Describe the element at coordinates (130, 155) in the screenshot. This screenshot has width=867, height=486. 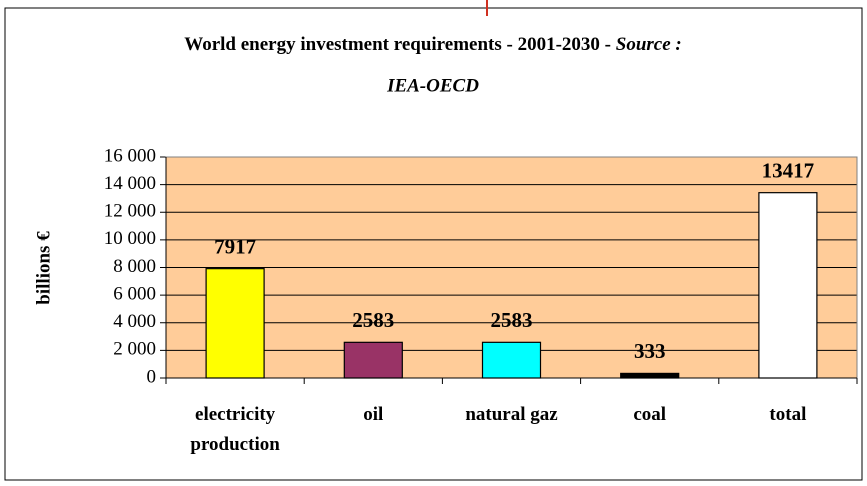
I see `y-tick-label: 16 000` at that location.